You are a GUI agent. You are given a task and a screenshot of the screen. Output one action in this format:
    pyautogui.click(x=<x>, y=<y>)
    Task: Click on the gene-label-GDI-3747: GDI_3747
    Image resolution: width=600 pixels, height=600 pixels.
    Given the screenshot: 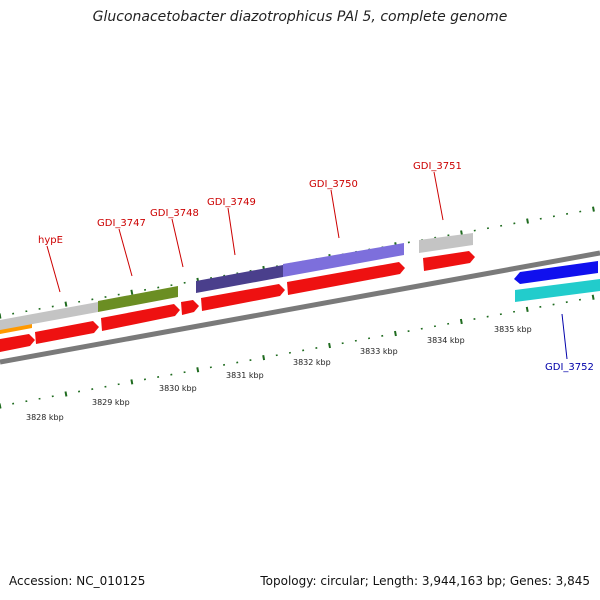 What is the action you would take?
    pyautogui.click(x=121, y=223)
    